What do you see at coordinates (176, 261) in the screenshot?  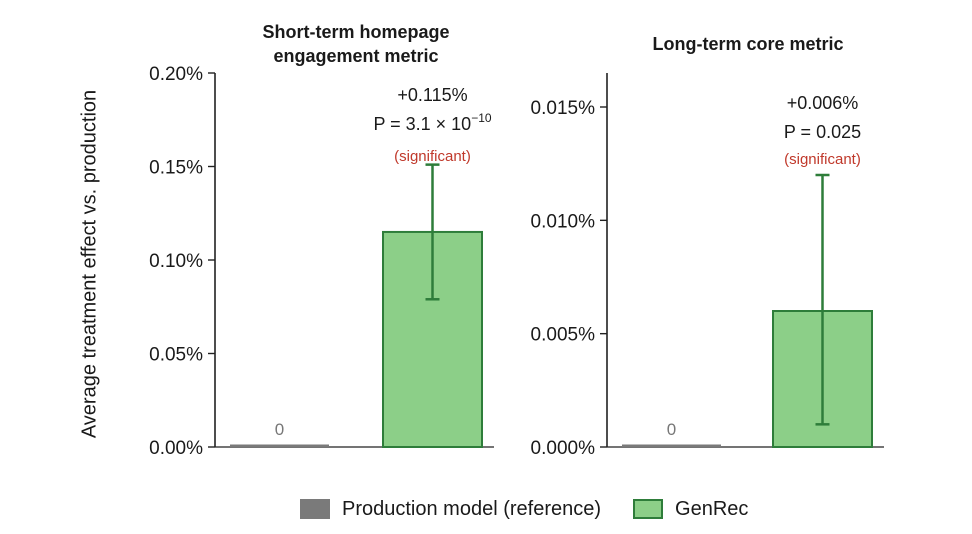 I see `p1-y-tick-label: 0.10%` at bounding box center [176, 261].